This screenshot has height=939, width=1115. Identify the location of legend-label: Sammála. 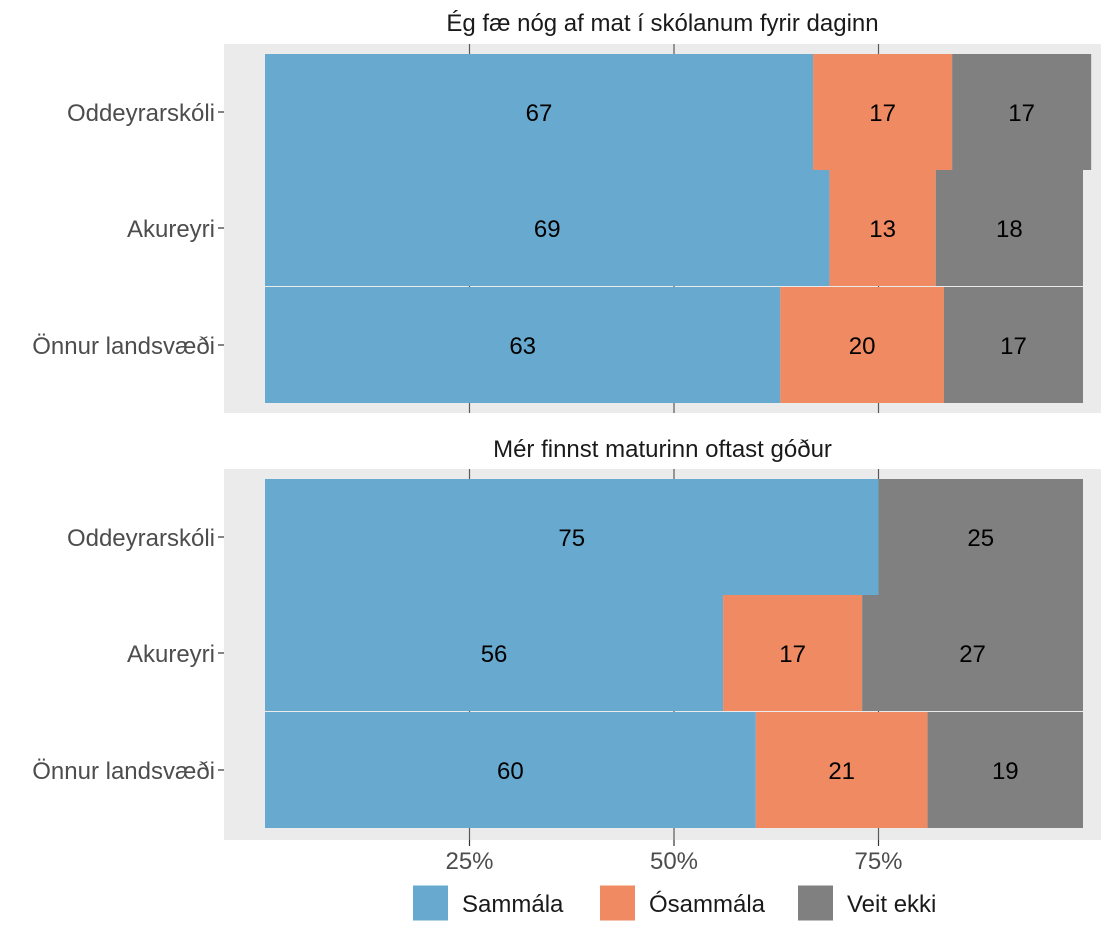
(513, 904).